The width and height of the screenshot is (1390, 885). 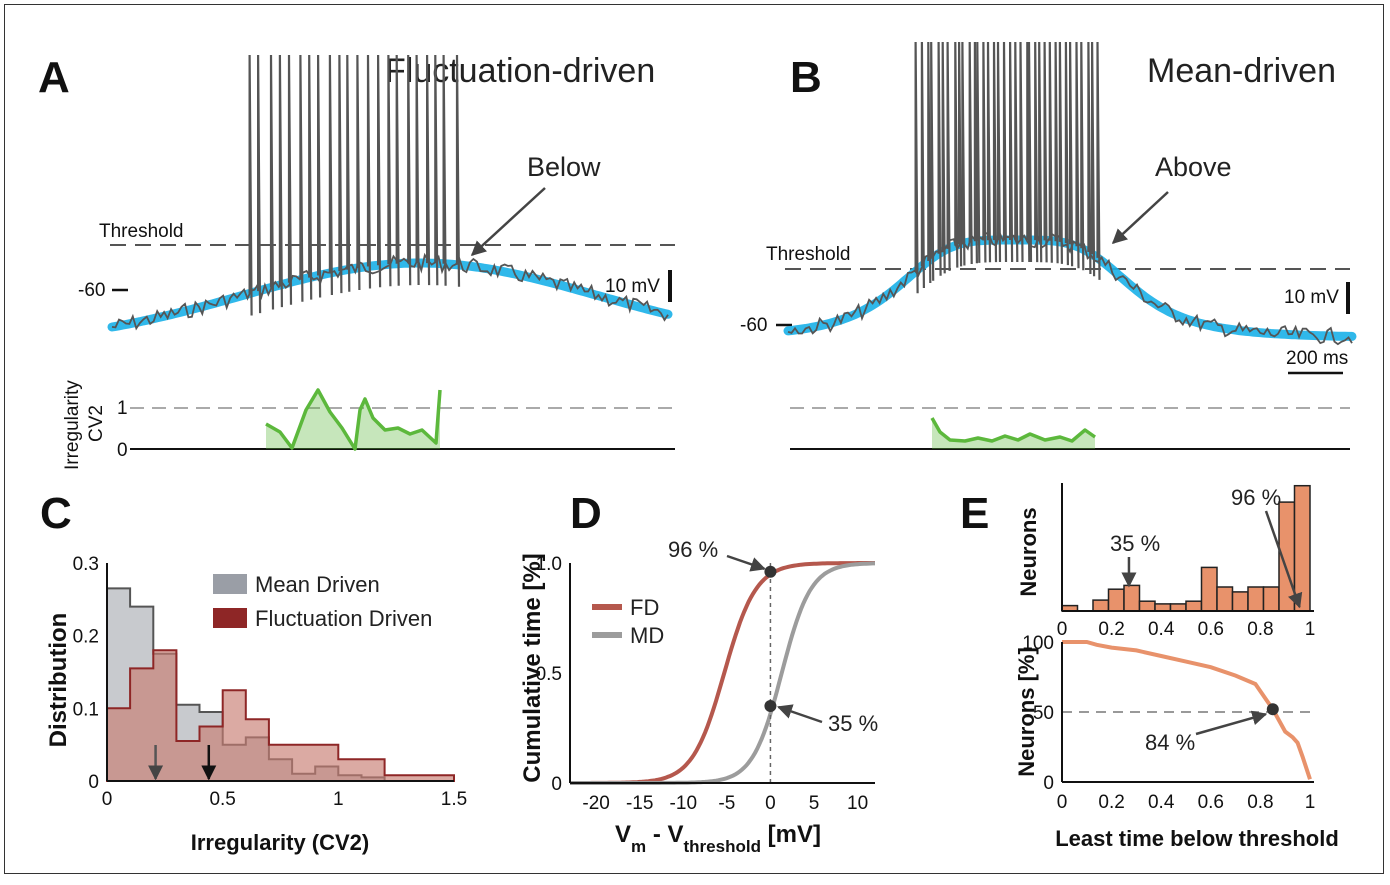 What do you see at coordinates (564, 167) in the screenshot?
I see `annotation-below: Below` at bounding box center [564, 167].